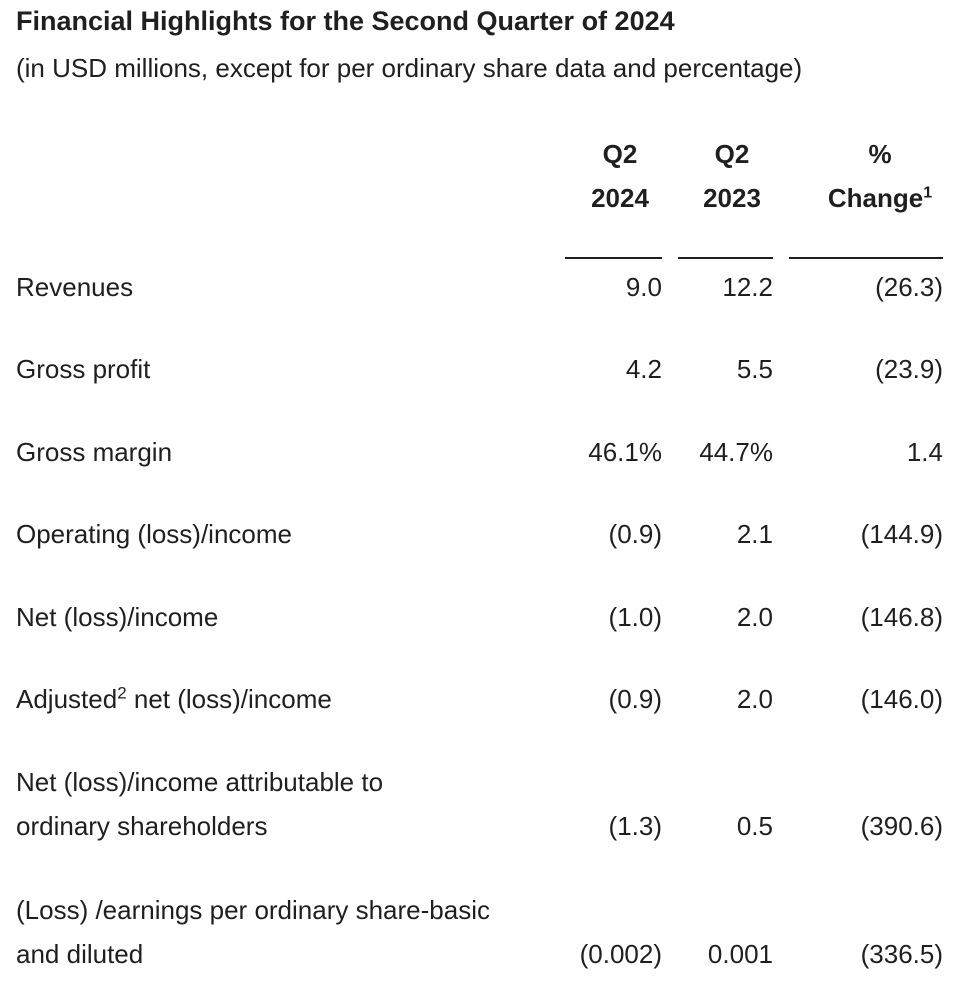 The width and height of the screenshot is (960, 1001). What do you see at coordinates (620, 176) in the screenshot?
I see `column-header-q2-2024: Q2 2024` at bounding box center [620, 176].